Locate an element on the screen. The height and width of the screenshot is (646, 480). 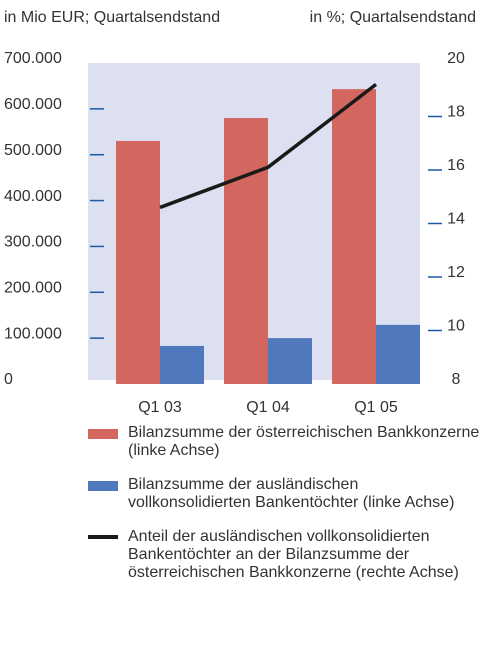
y2-tick-label: 20 is located at coordinates (456, 58).